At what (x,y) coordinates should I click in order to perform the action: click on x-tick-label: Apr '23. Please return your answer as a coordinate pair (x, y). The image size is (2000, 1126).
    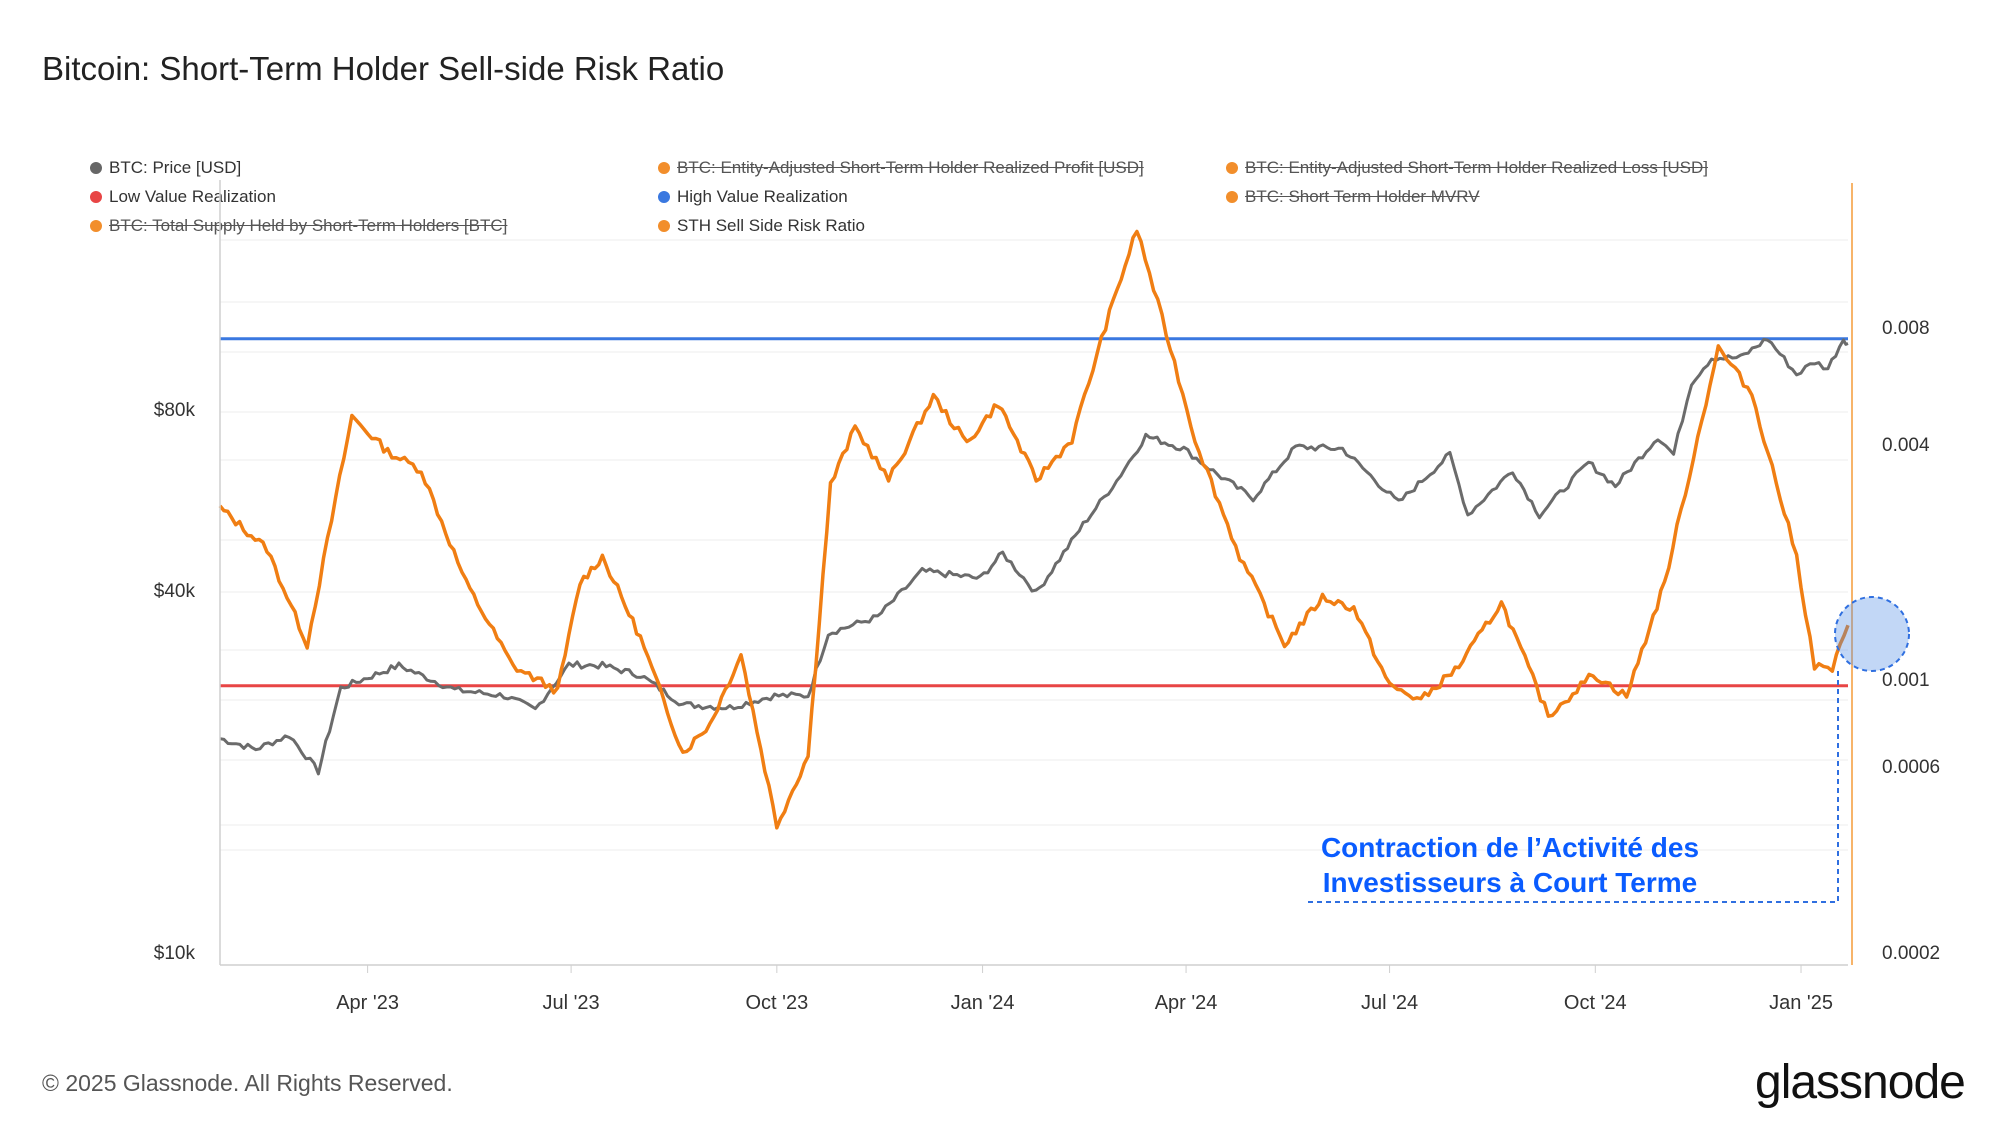
    Looking at the image, I should click on (367, 1003).